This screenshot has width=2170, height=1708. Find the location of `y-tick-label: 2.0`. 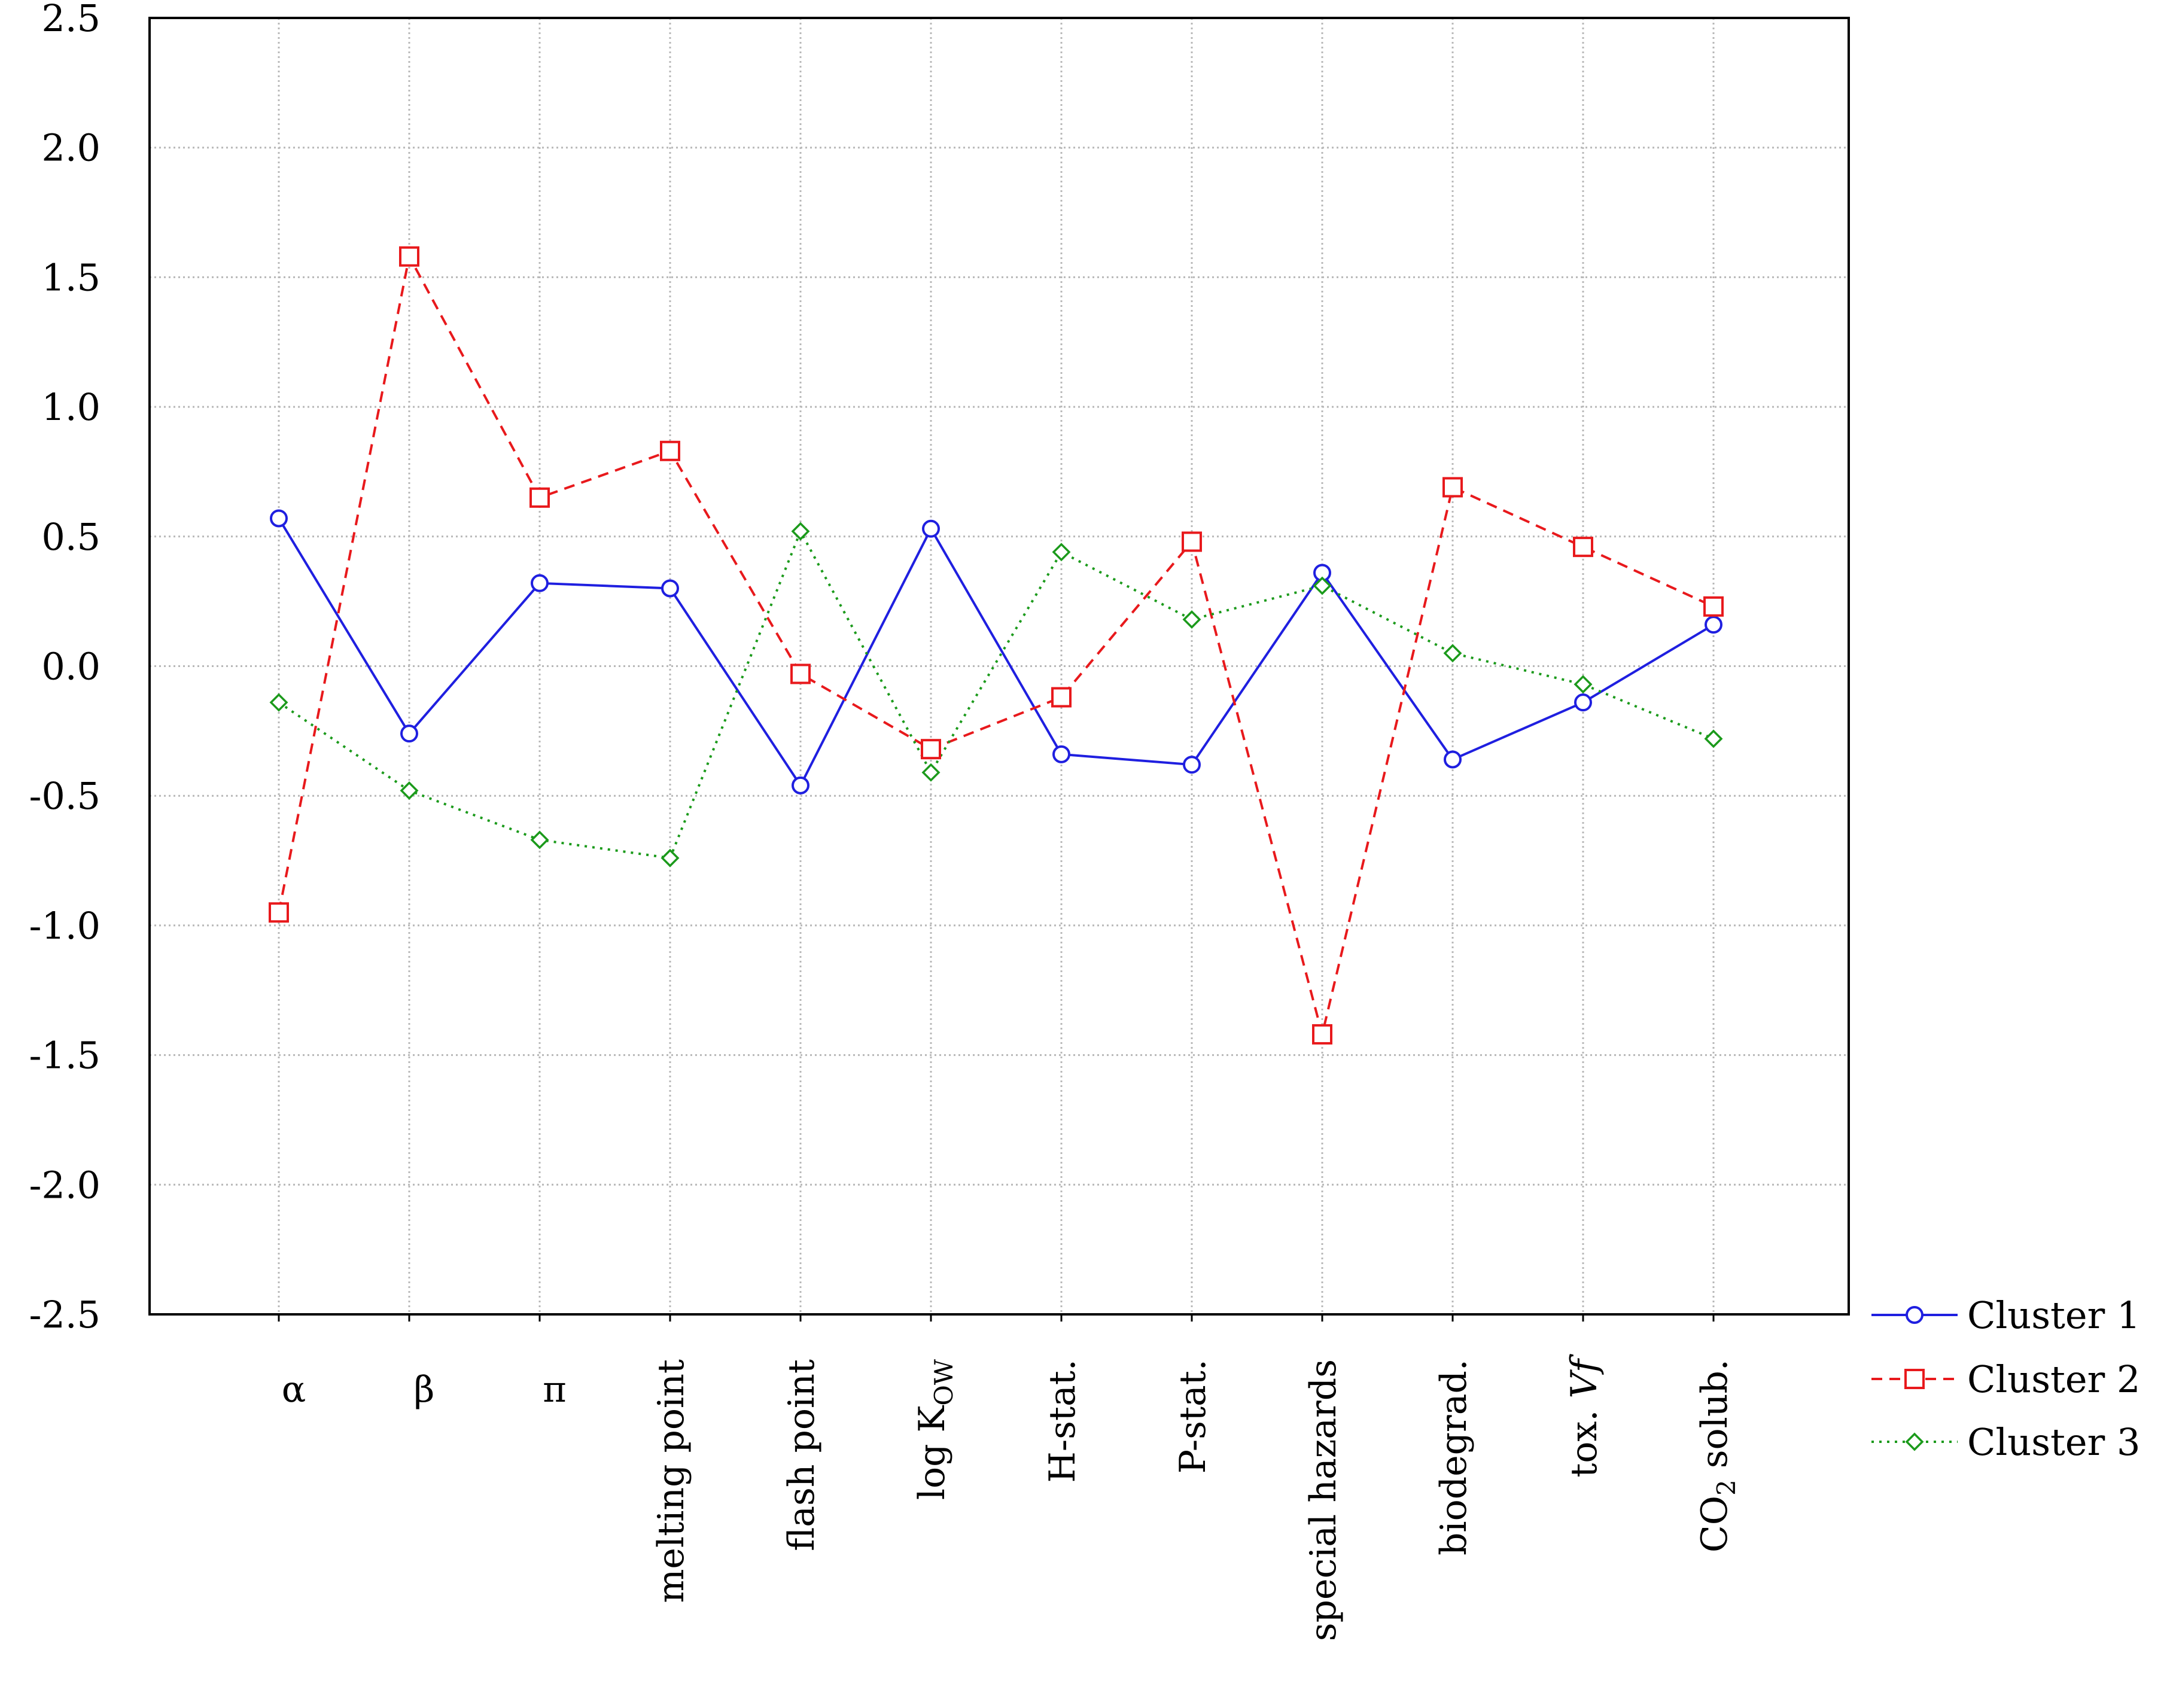

y-tick-label: 2.0 is located at coordinates (71, 148).